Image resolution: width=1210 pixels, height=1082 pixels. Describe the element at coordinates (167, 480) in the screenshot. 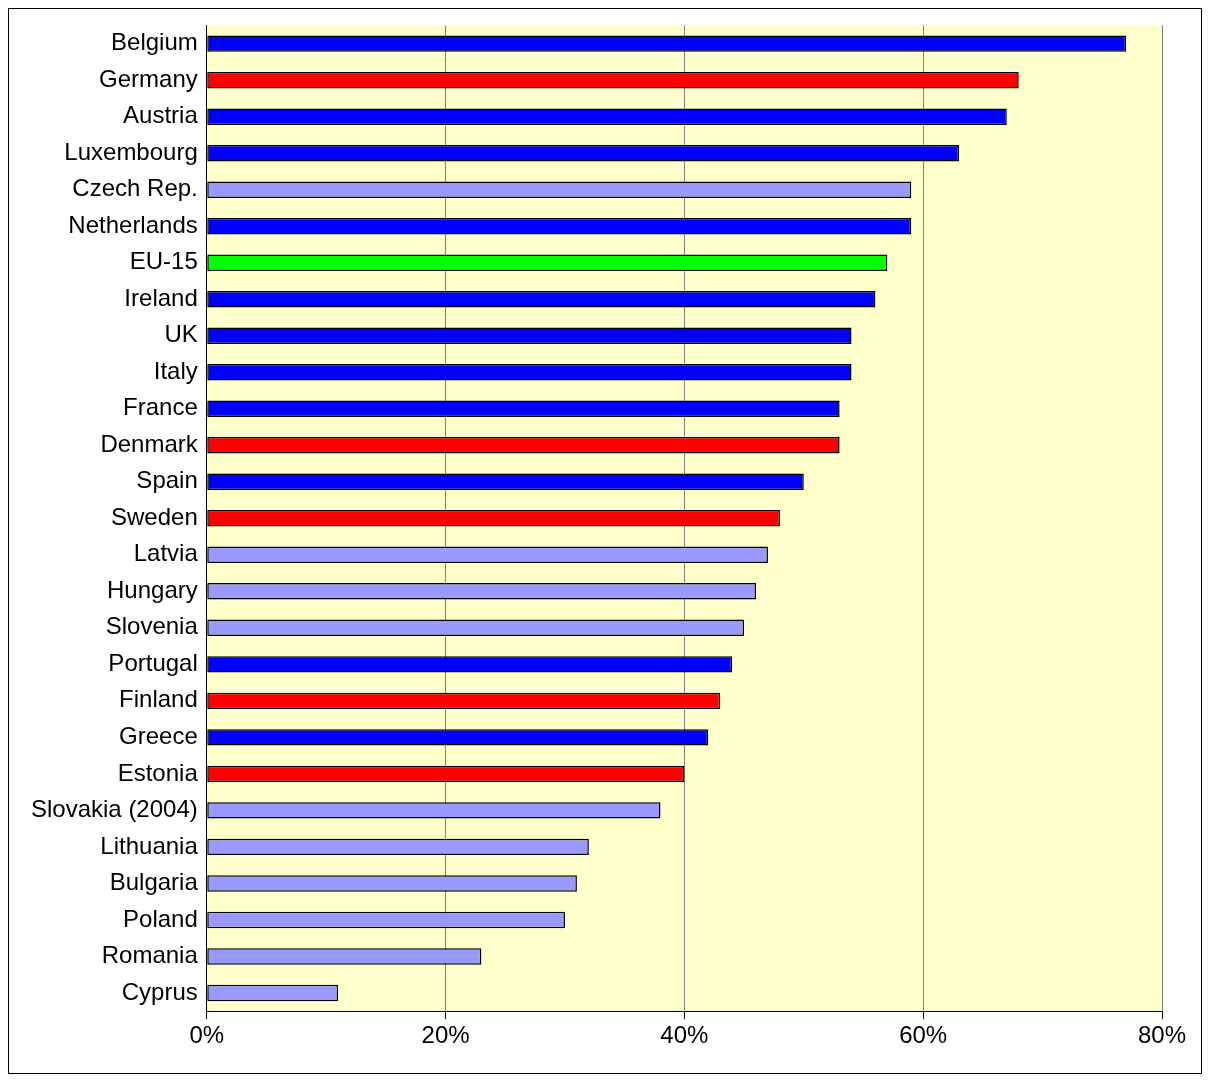

I see `y-tick-label: Spain` at that location.